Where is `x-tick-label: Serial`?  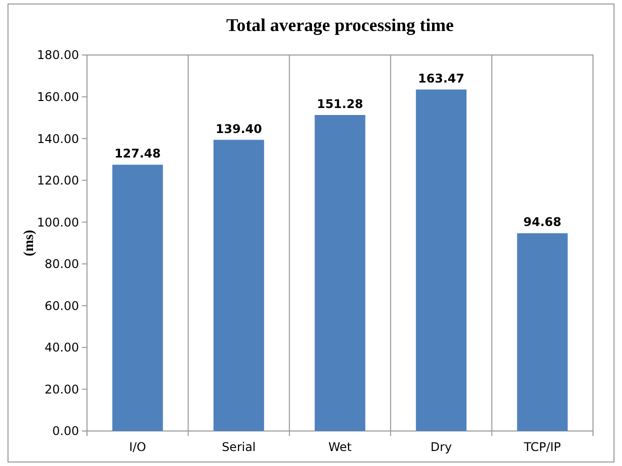
x-tick-label: Serial is located at coordinates (239, 447).